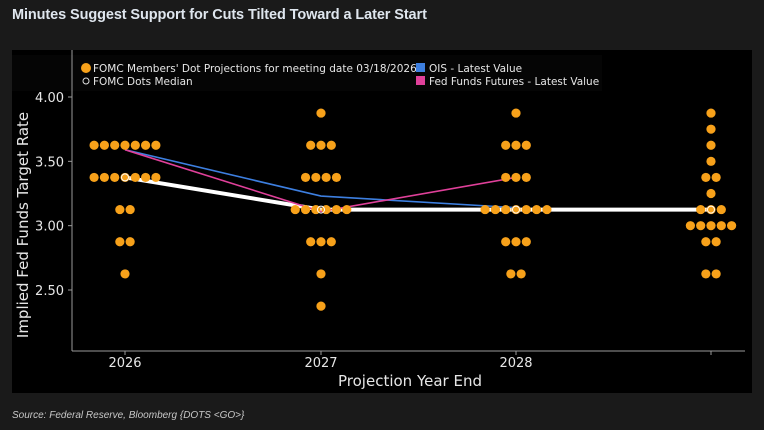 This screenshot has width=764, height=430. I want to click on legend-label: OIS - Latest Value, so click(475, 69).